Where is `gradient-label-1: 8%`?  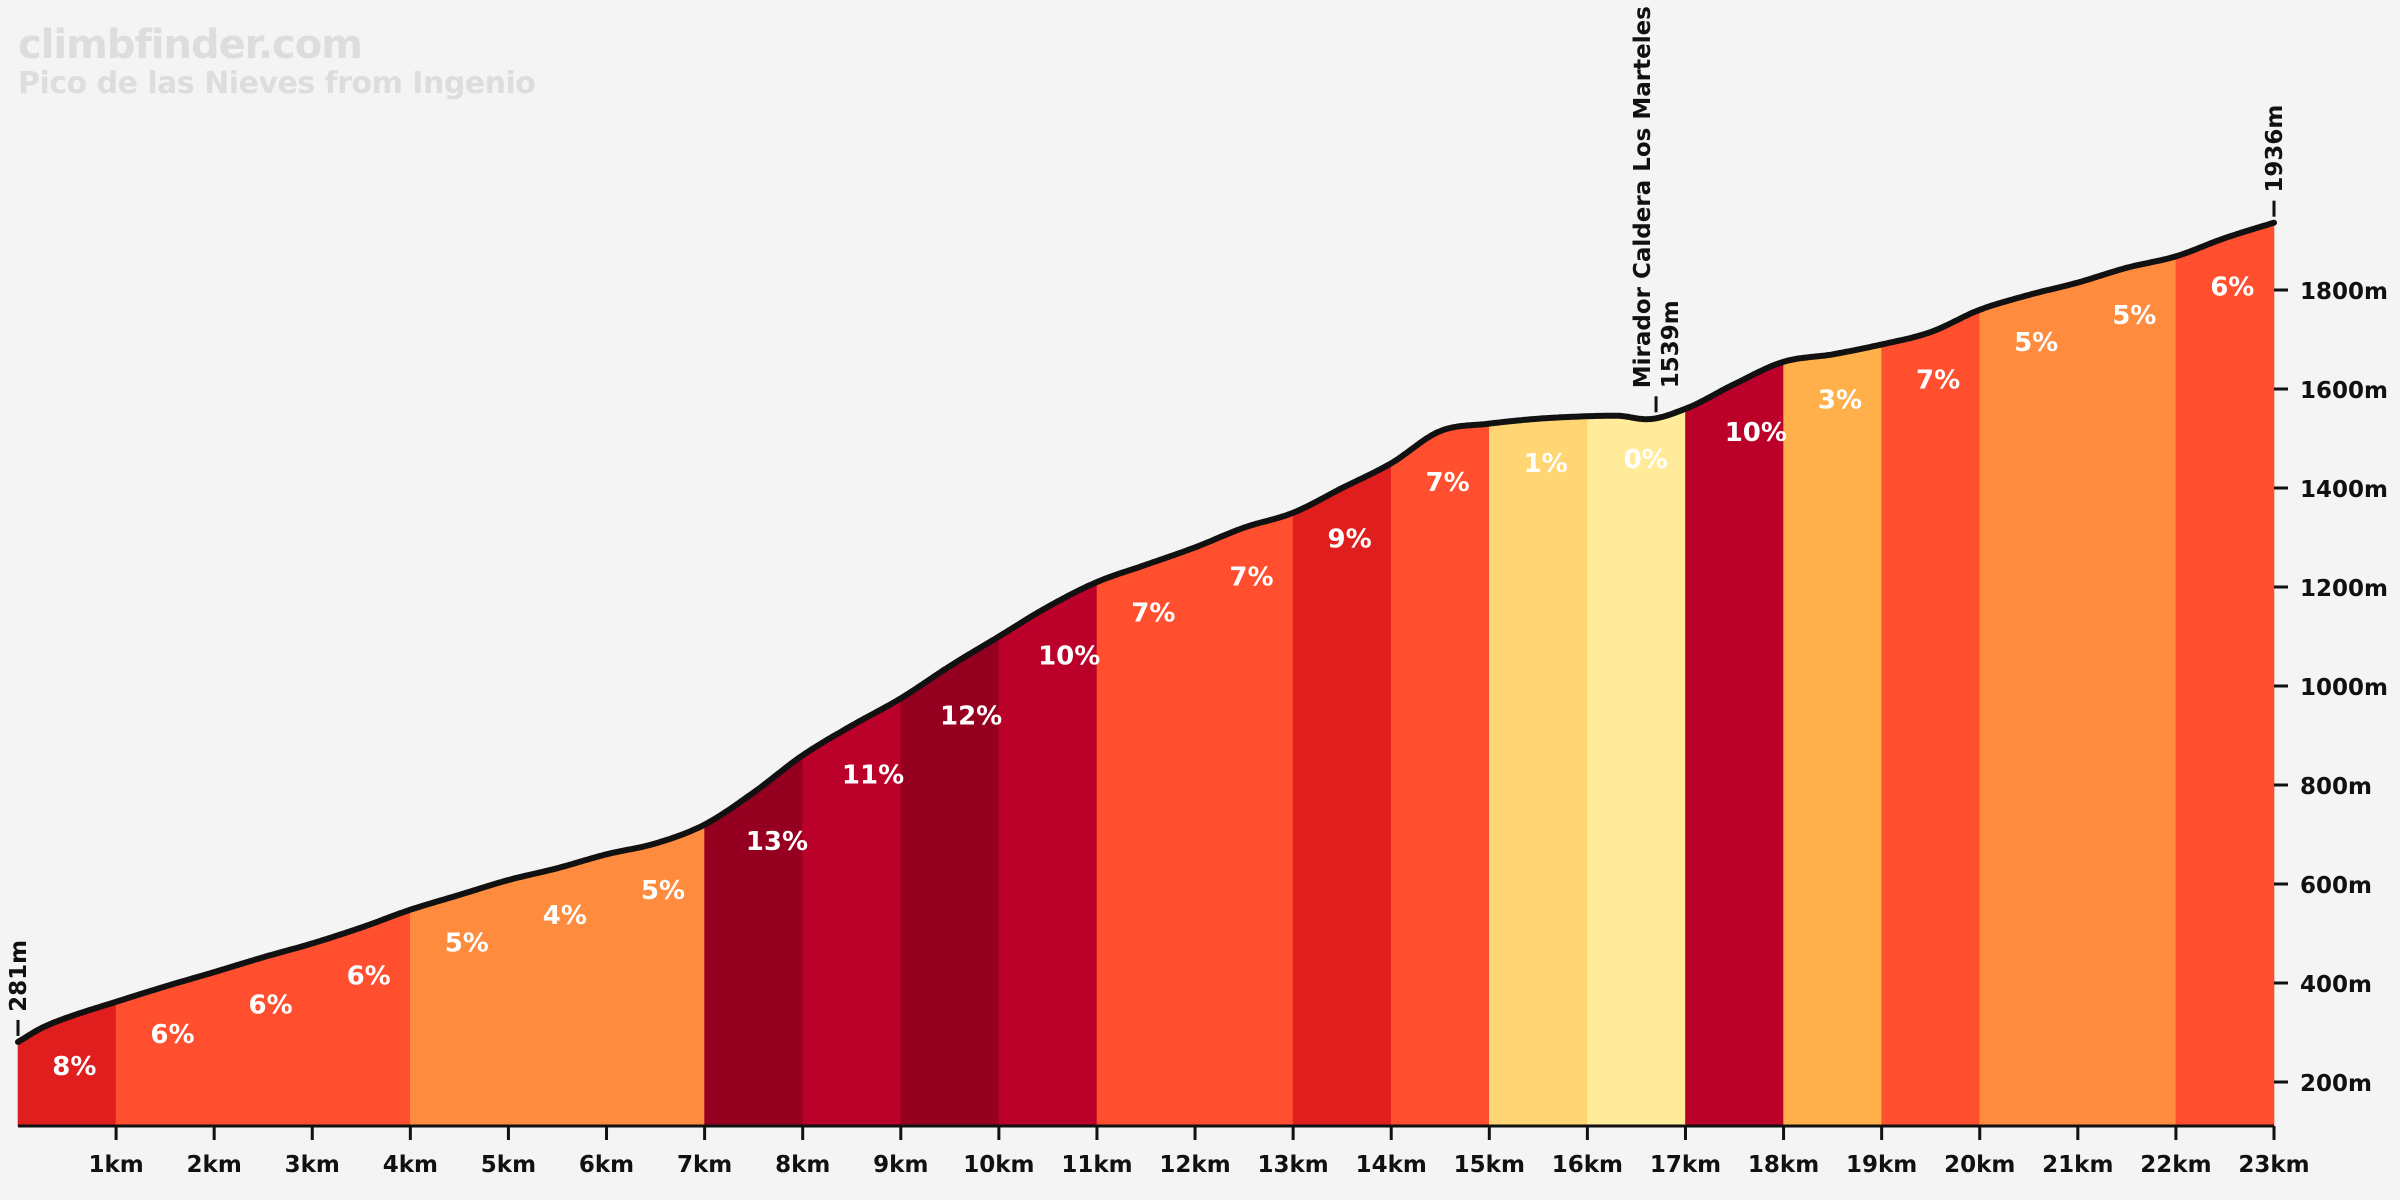 gradient-label-1: 8% is located at coordinates (74, 1067).